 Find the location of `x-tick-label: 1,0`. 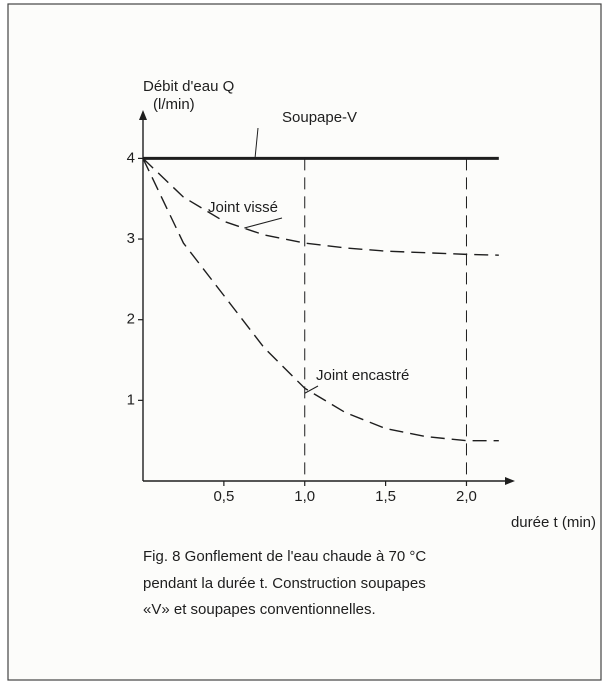

x-tick-label: 1,0 is located at coordinates (304, 496).